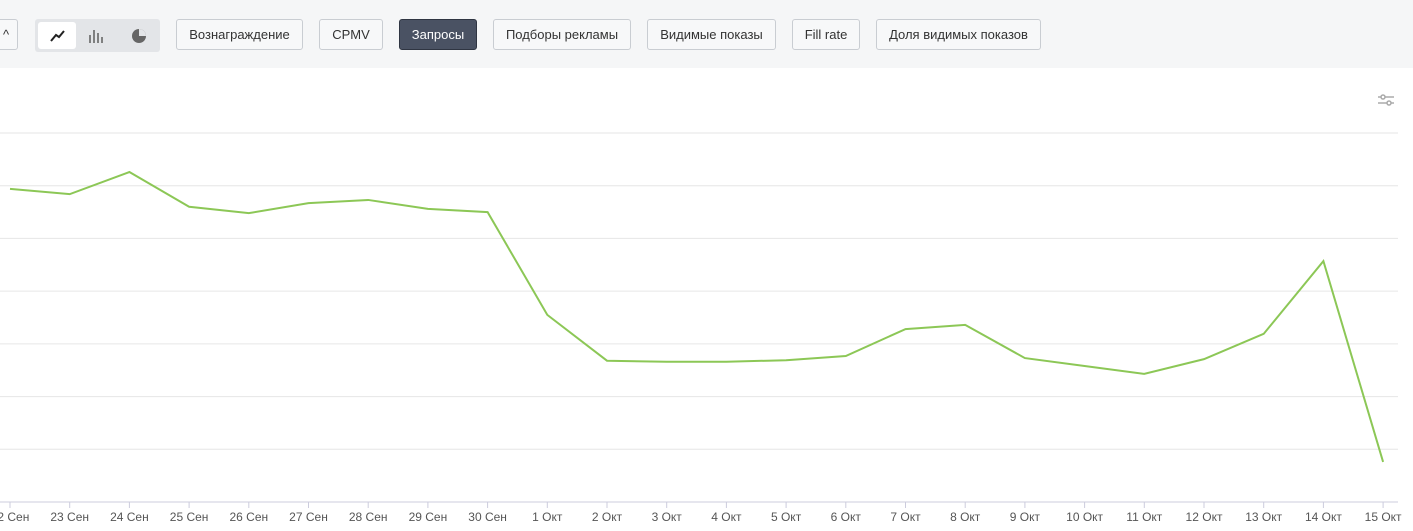  What do you see at coordinates (239, 34) in the screenshot?
I see `metric-button: Вознаграждение` at bounding box center [239, 34].